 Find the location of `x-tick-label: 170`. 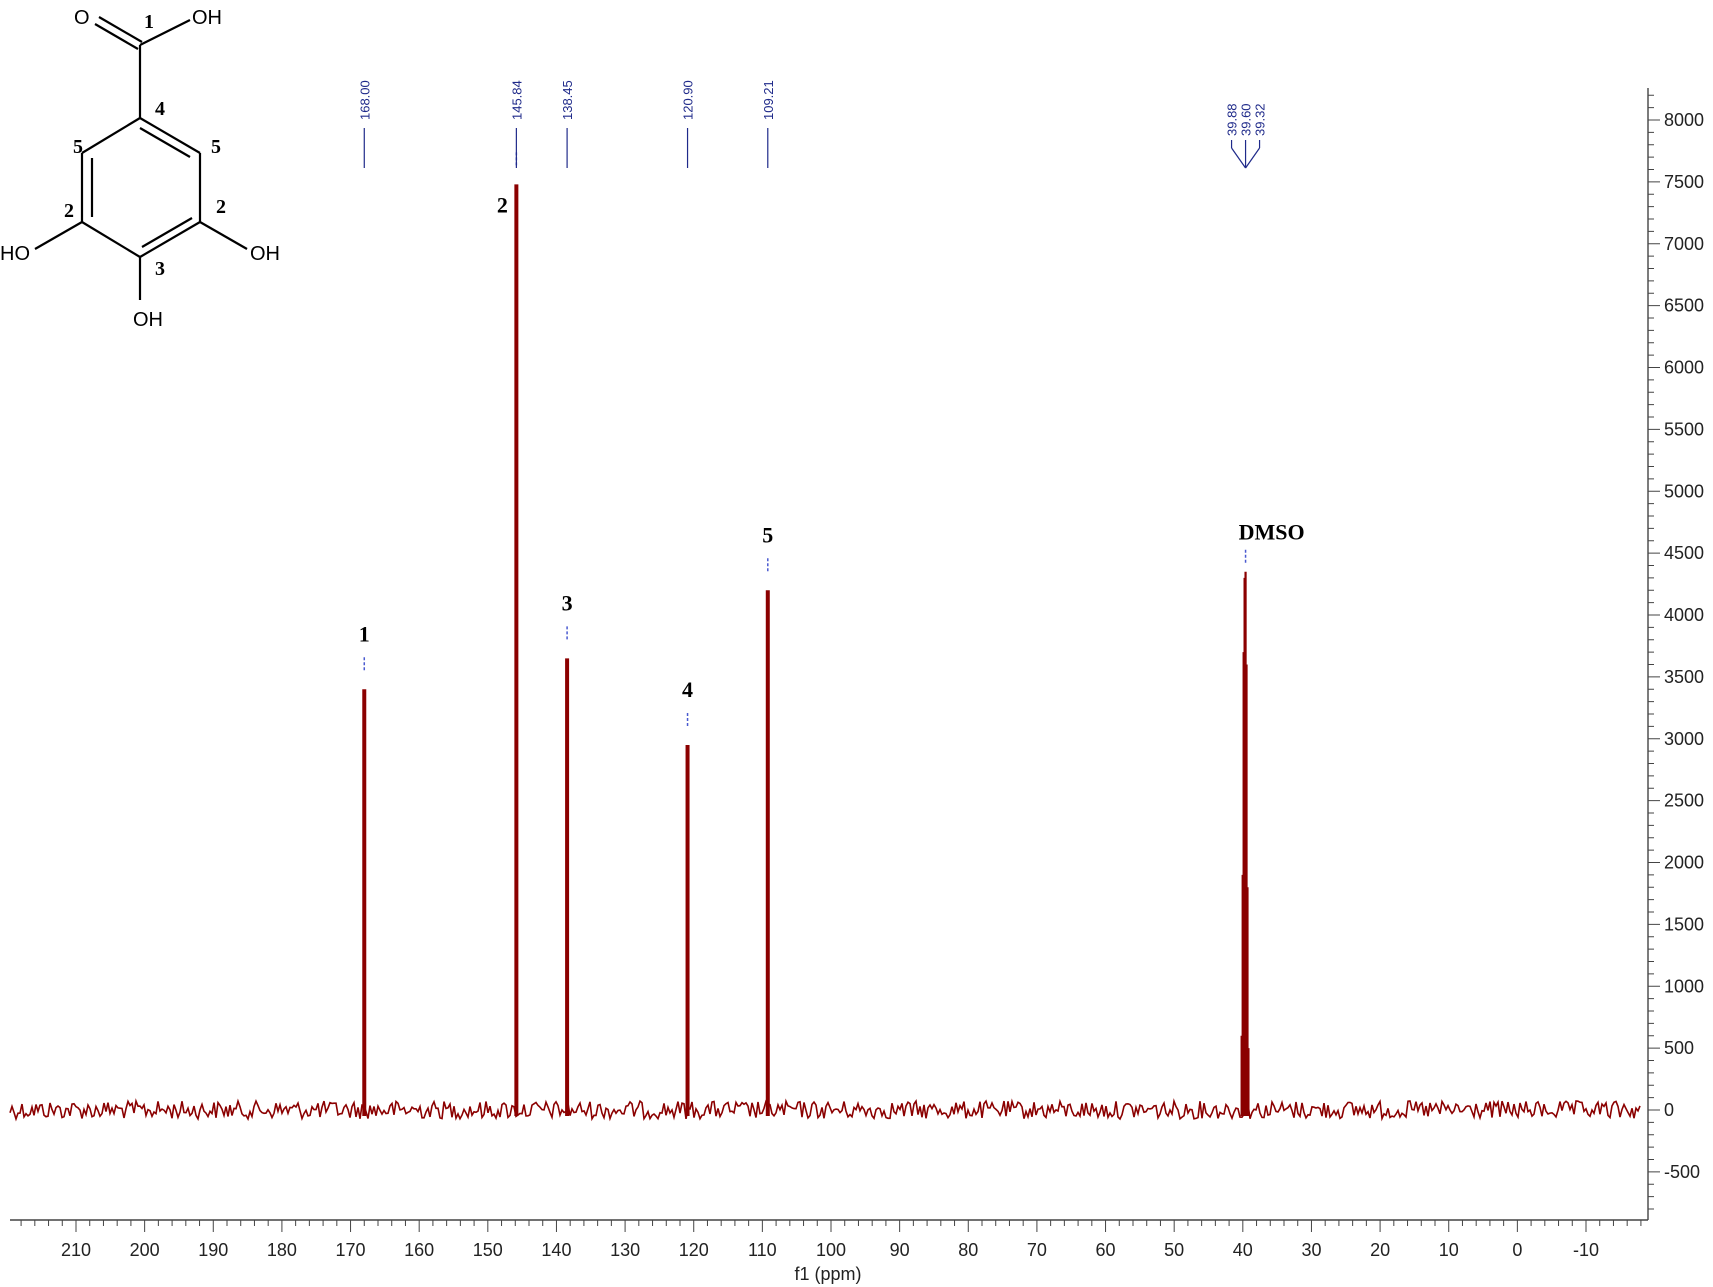

x-tick-label: 170 is located at coordinates (351, 1250).